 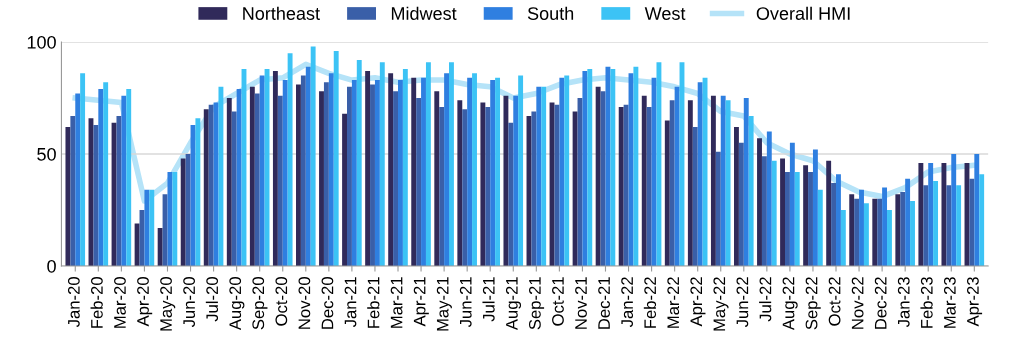 What do you see at coordinates (550, 13) in the screenshot?
I see `legend-label: South` at bounding box center [550, 13].